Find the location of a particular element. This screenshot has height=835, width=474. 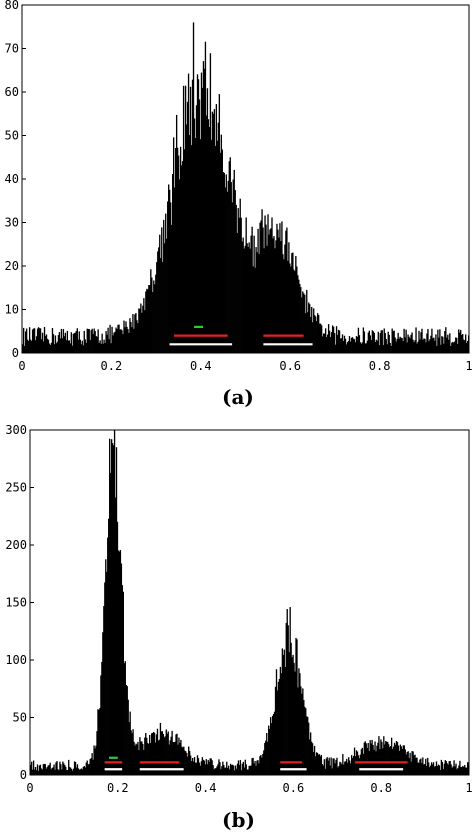

y-tick-label: 30 is located at coordinates (12, 223).